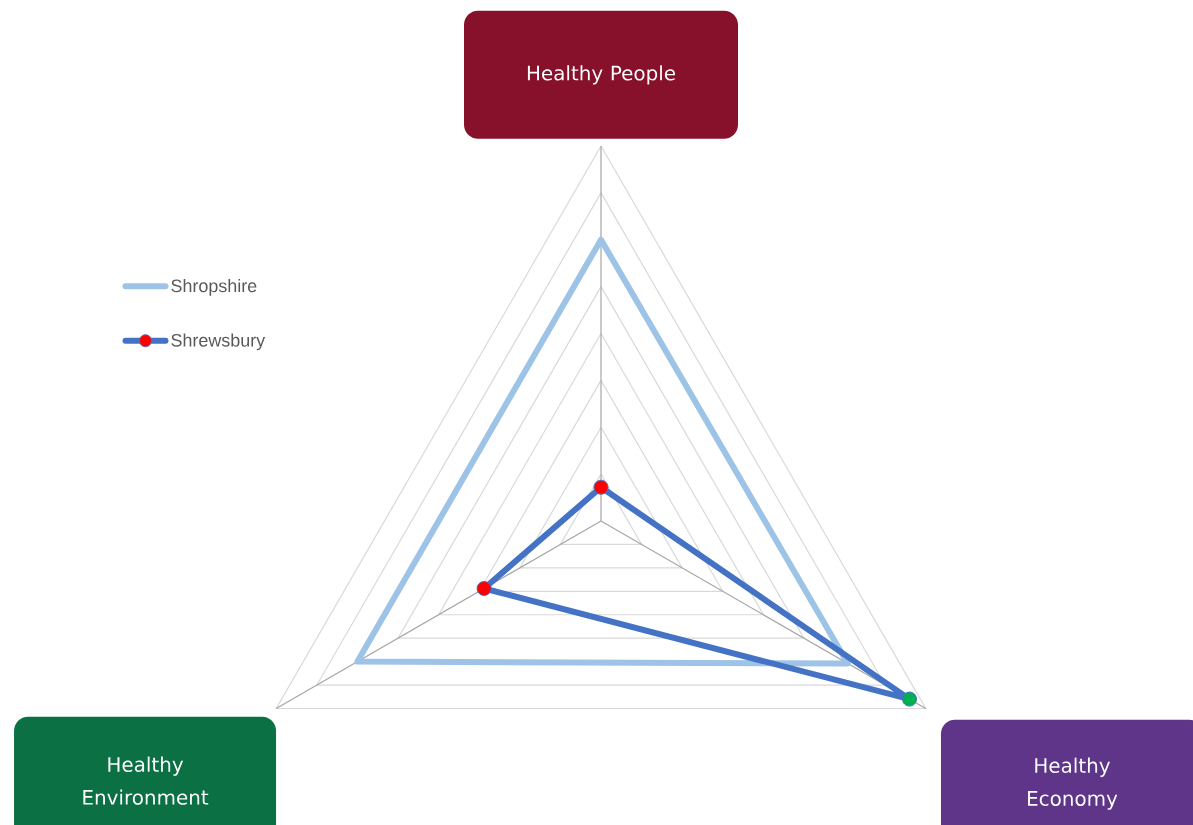 Image resolution: width=1193 pixels, height=825 pixels. Describe the element at coordinates (218, 342) in the screenshot. I see `legend-label: Shrewsbury` at that location.